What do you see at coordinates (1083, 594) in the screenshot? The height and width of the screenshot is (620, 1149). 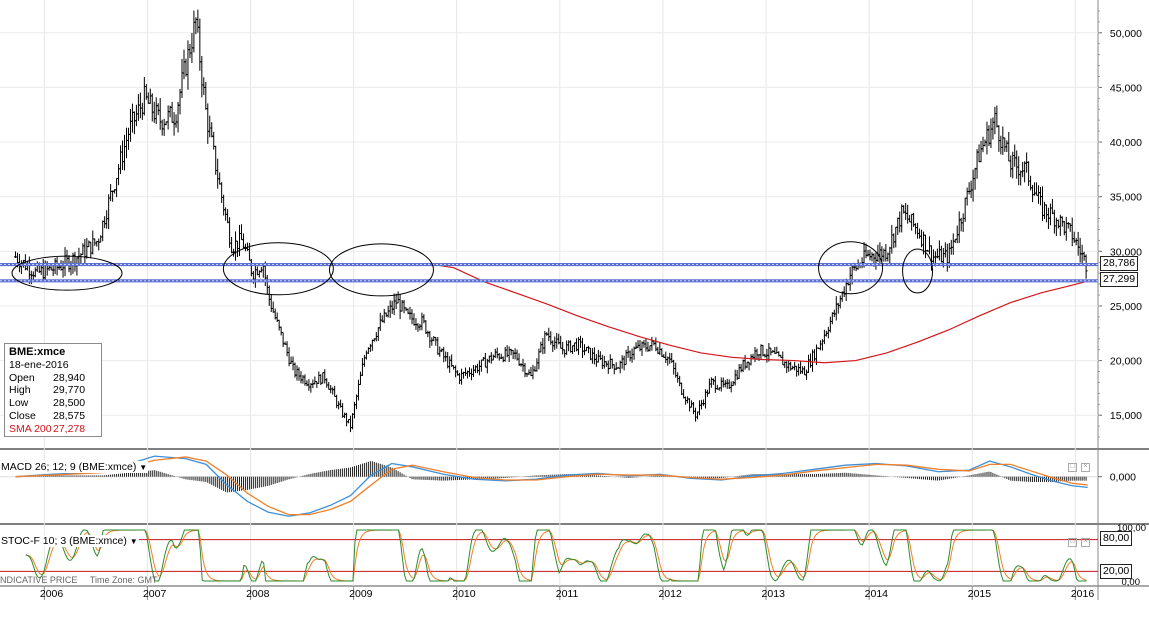 I see `year-label: 2016` at bounding box center [1083, 594].